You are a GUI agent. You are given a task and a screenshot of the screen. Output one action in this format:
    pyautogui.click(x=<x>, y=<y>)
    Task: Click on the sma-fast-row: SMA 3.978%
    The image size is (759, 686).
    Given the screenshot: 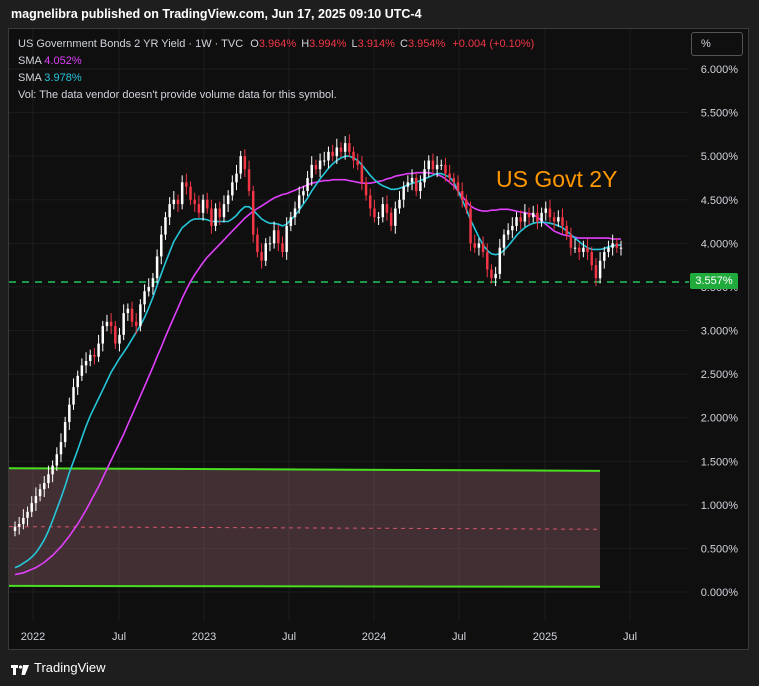 What is the action you would take?
    pyautogui.click(x=276, y=78)
    